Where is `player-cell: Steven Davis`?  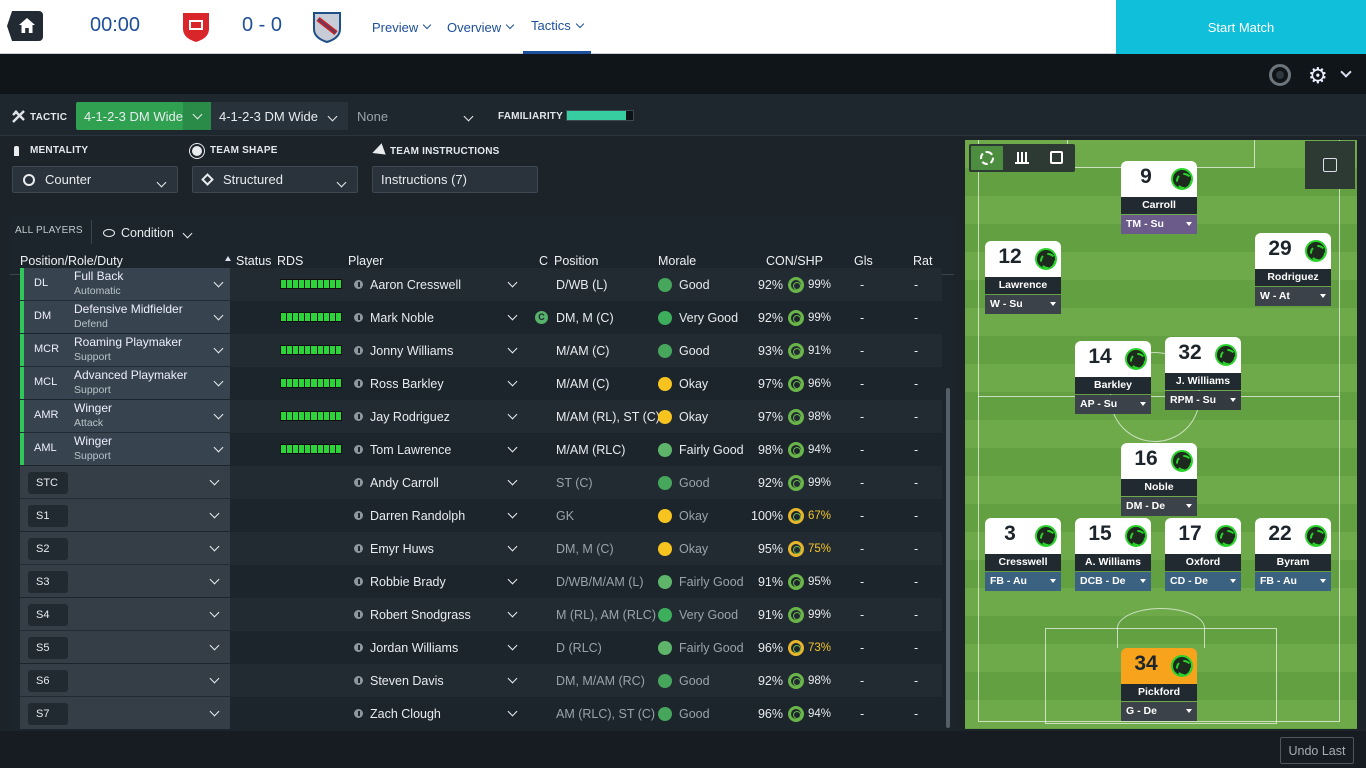 player-cell: Steven Davis is located at coordinates (399, 680).